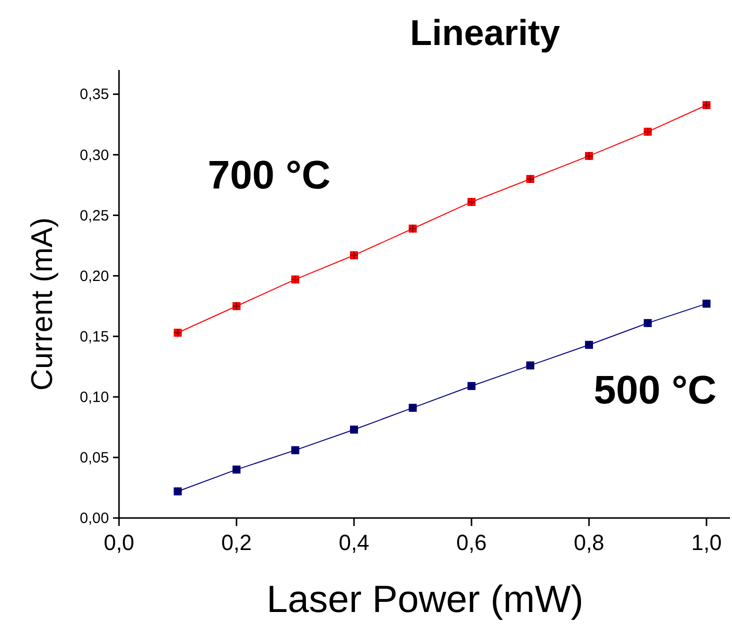 This screenshot has height=624, width=732. What do you see at coordinates (425, 600) in the screenshot?
I see `x-axis-title: Laser Power (mW)` at bounding box center [425, 600].